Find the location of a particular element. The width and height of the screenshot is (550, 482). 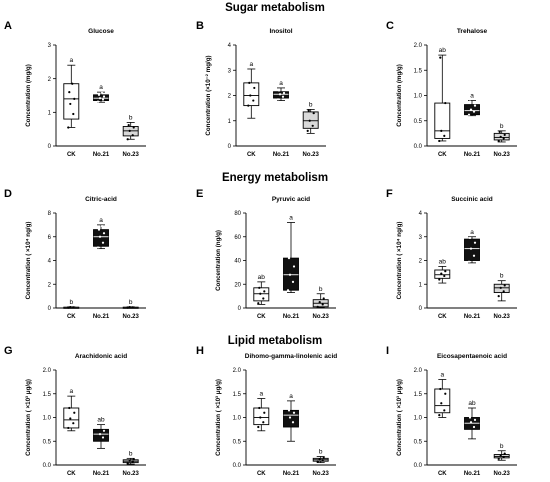

y-tick-label-c: 1.0 is located at coordinates (418, 97).